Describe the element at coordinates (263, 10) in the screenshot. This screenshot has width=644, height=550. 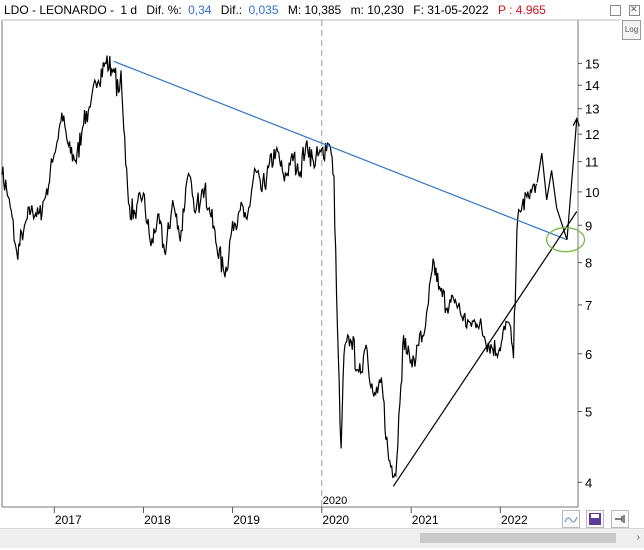
I see `dif-value: 0,035` at that location.